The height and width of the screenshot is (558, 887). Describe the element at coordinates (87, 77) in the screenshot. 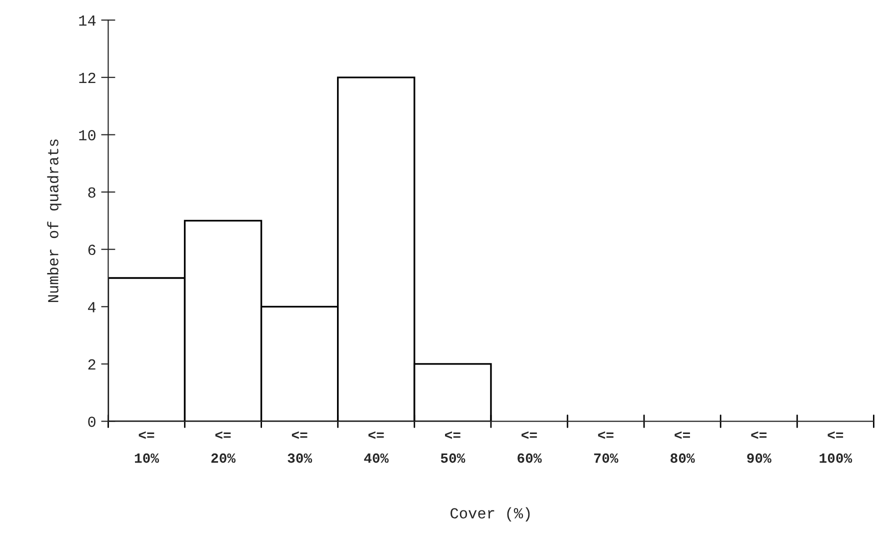

I see `y-tick-label: 12` at that location.